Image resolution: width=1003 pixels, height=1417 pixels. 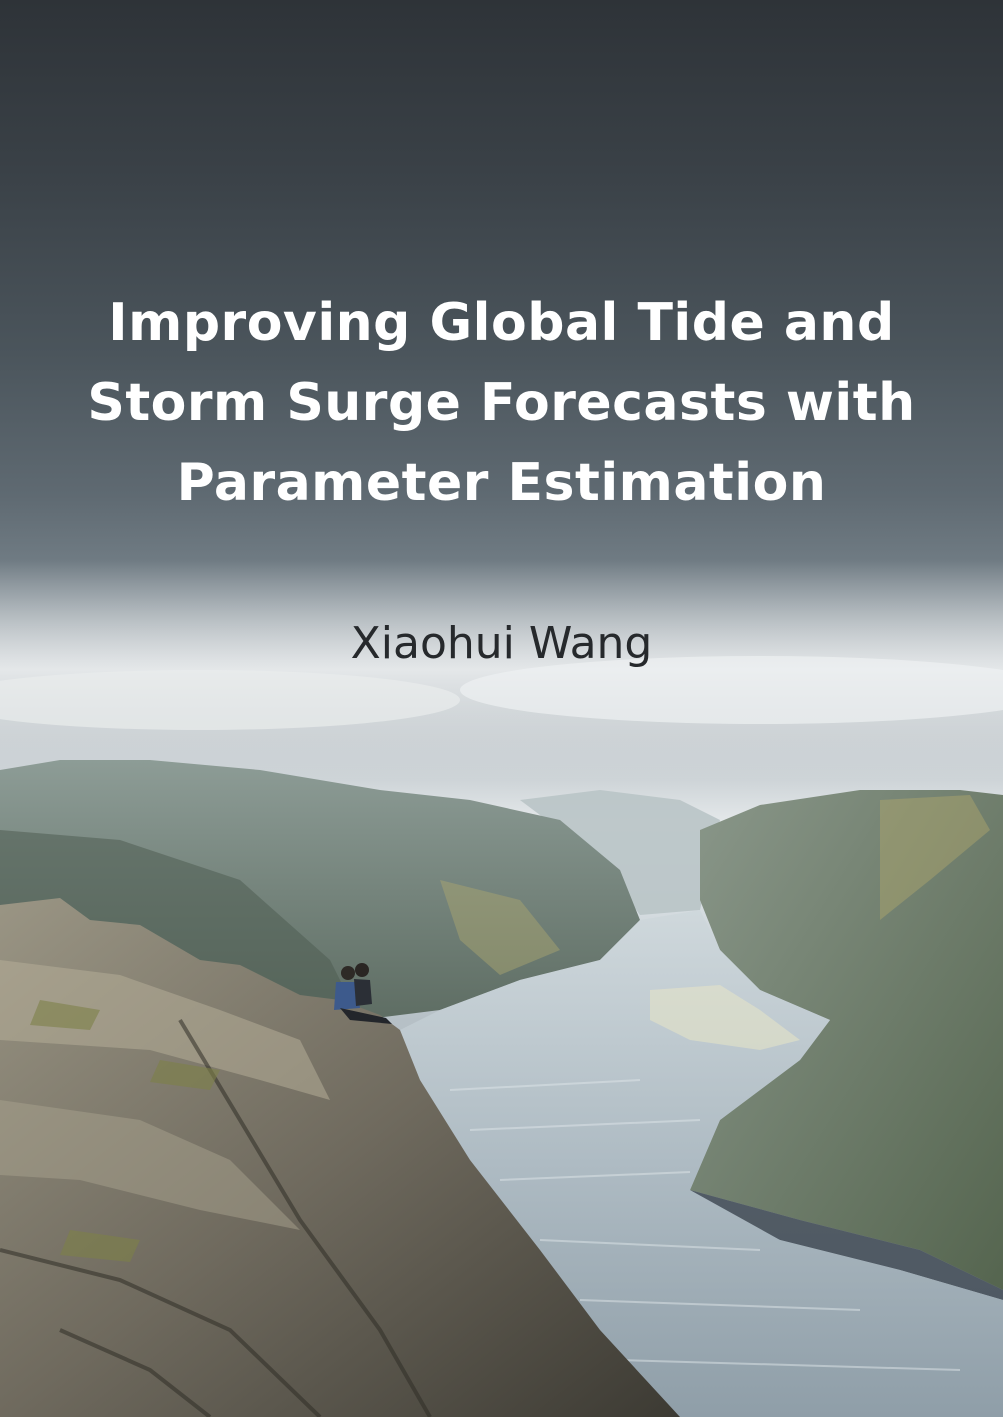 What do you see at coordinates (180, 925) in the screenshot?
I see `left-hills-shadow` at bounding box center [180, 925].